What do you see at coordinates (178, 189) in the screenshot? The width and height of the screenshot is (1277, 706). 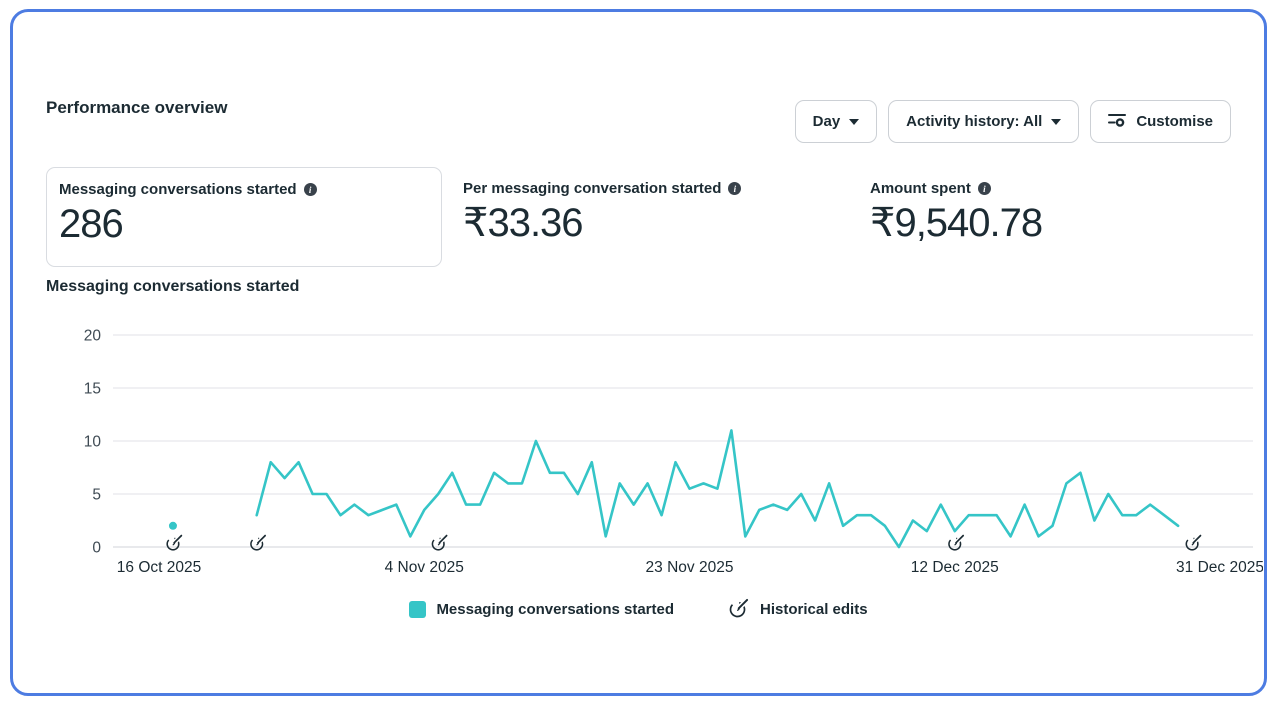 I see `metric-label: Messaging conversations started` at bounding box center [178, 189].